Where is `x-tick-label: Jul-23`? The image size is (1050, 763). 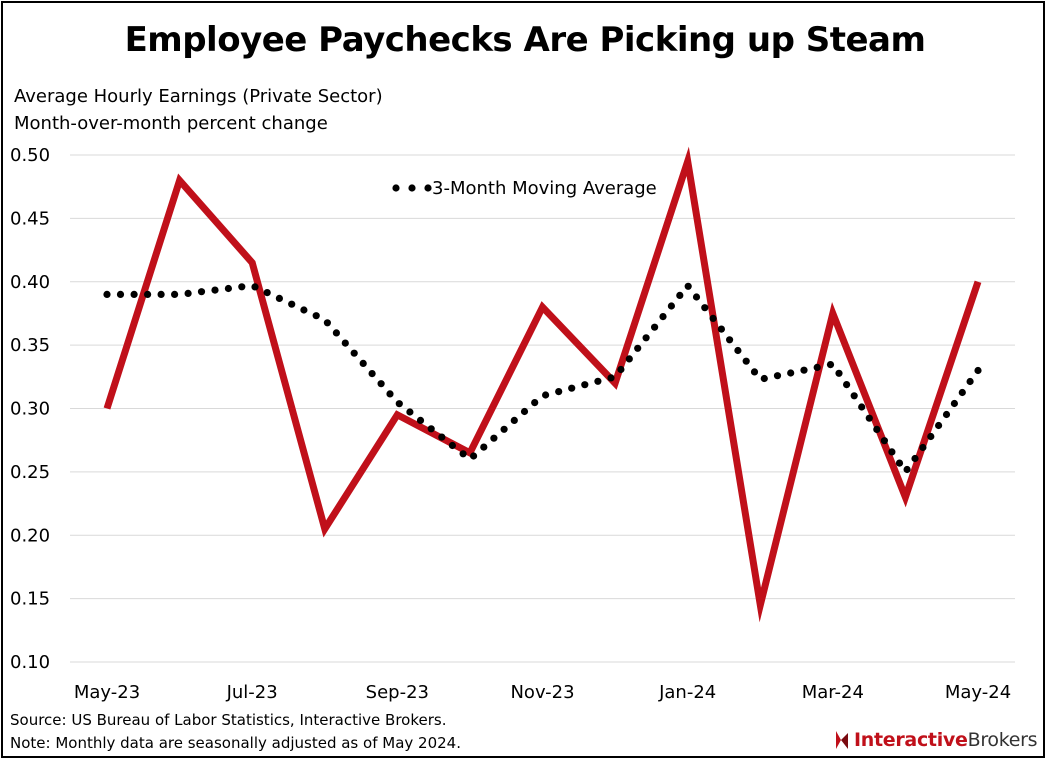 x-tick-label: Jul-23 is located at coordinates (252, 692).